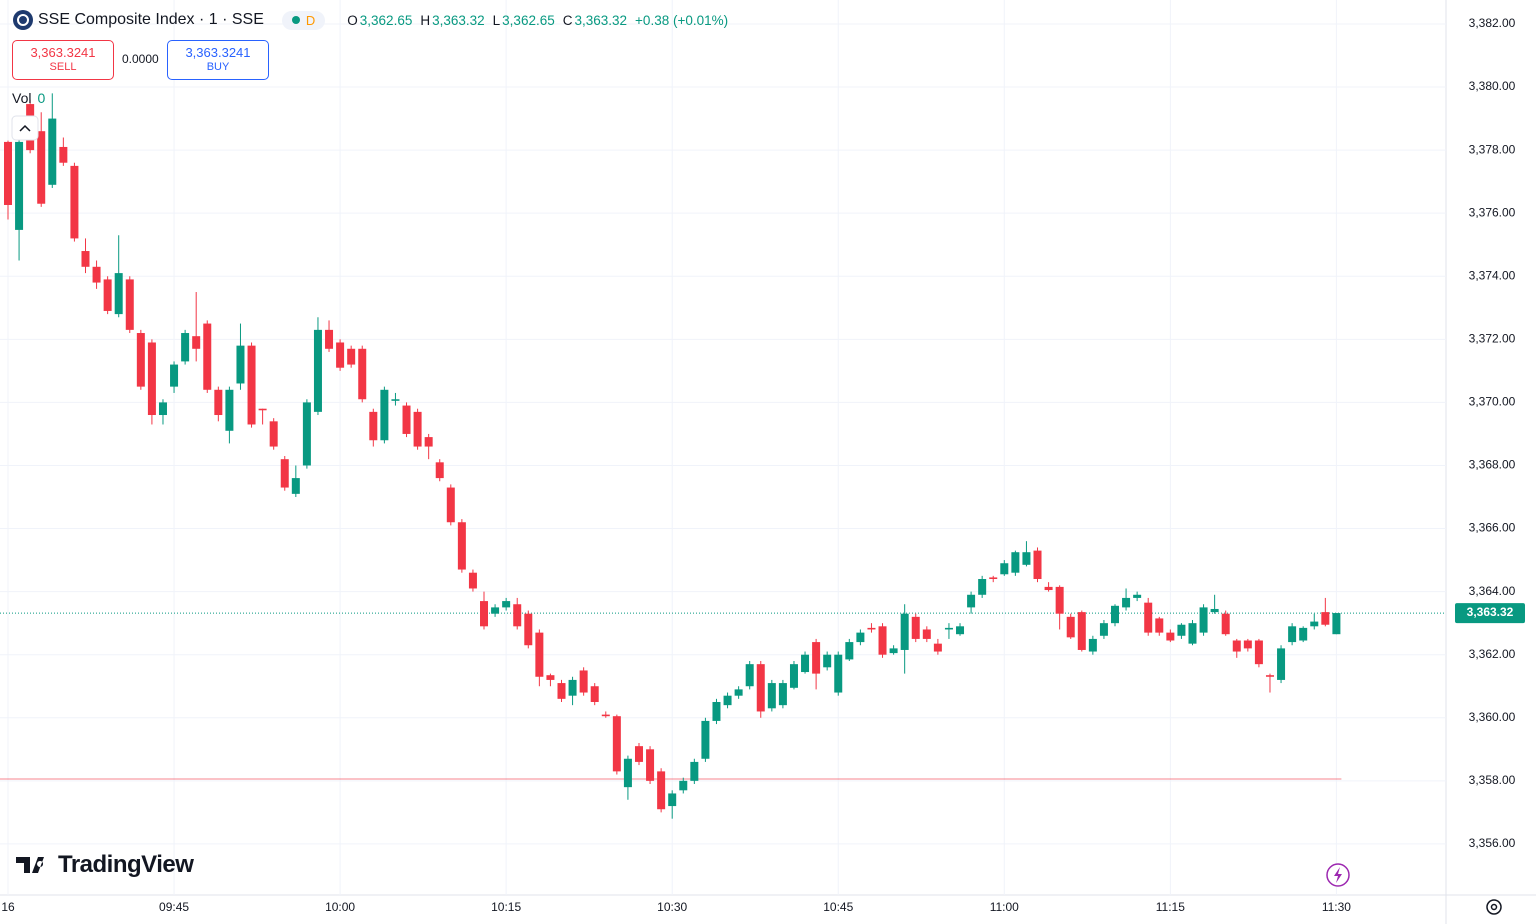 The width and height of the screenshot is (1536, 924). I want to click on y-tick-label: 3,368.00, so click(1492, 465).